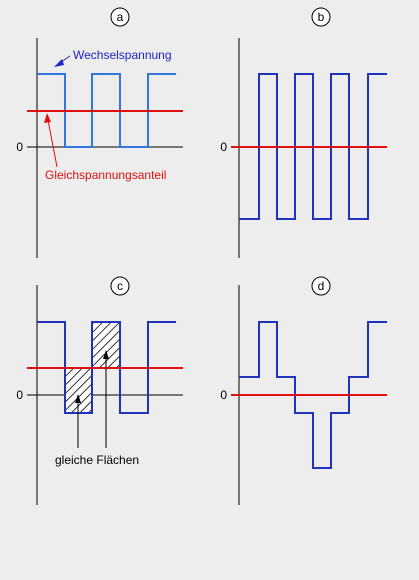 Image resolution: width=419 pixels, height=580 pixels. I want to click on panel-b-zero-label: 0, so click(223, 147).